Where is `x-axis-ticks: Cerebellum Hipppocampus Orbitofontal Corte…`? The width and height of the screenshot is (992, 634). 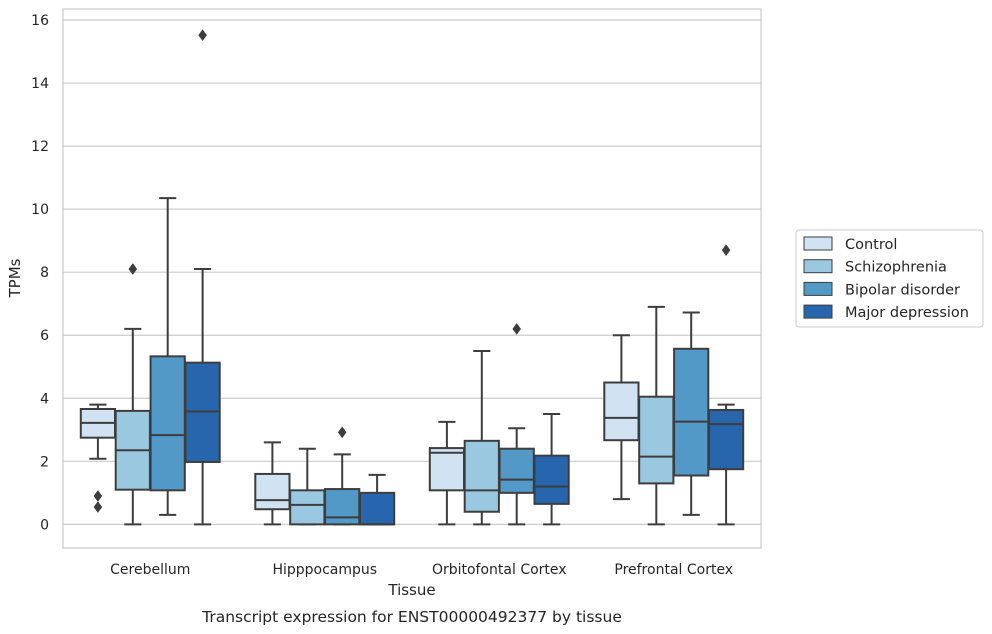
x-axis-ticks: Cerebellum Hipppocampus Orbitofontal Corte… is located at coordinates (421, 570).